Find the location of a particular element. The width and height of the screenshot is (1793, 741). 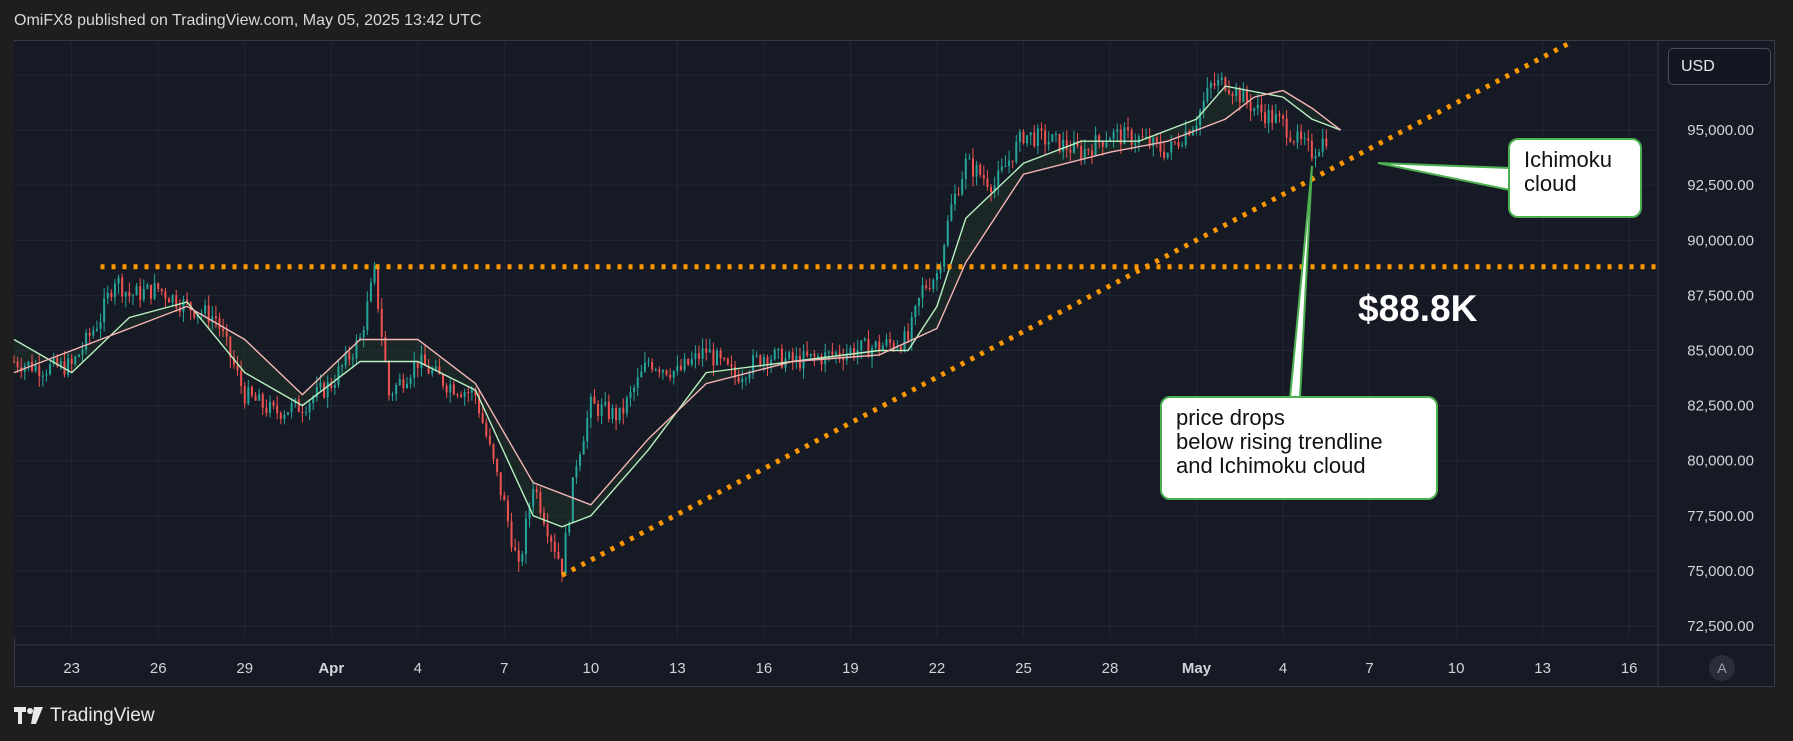

x-tick-label: 4 is located at coordinates (1283, 668).